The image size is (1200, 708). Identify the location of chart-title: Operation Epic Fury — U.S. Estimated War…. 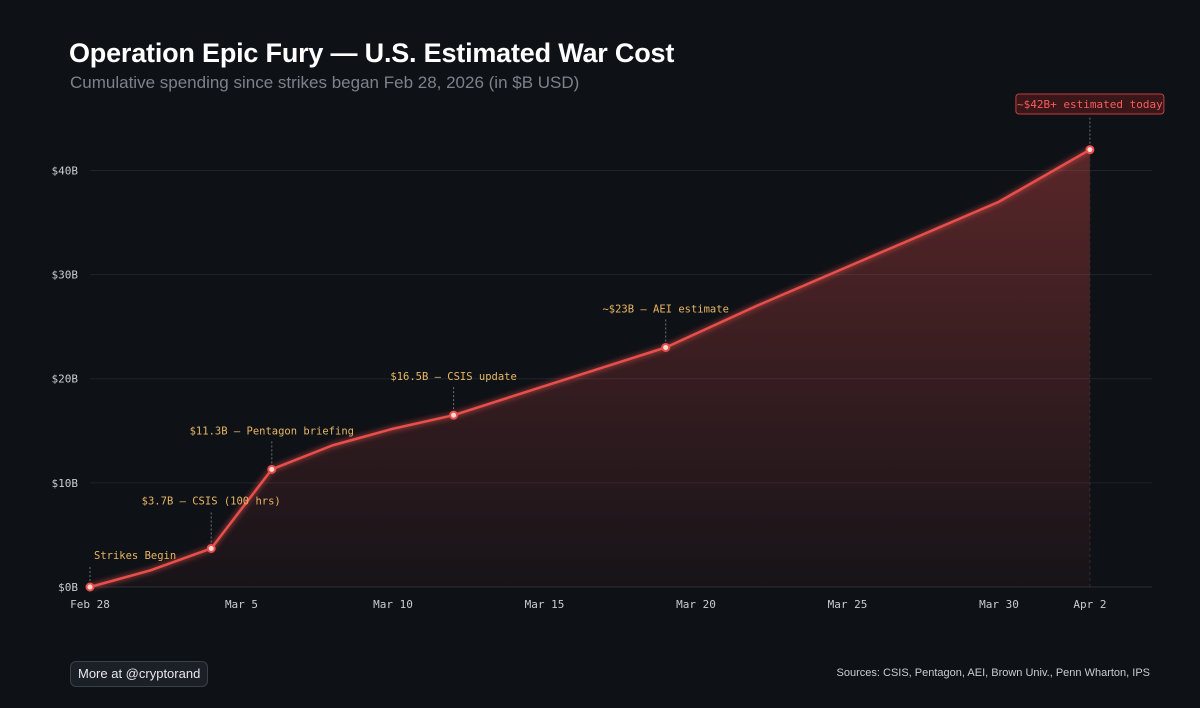
(372, 53).